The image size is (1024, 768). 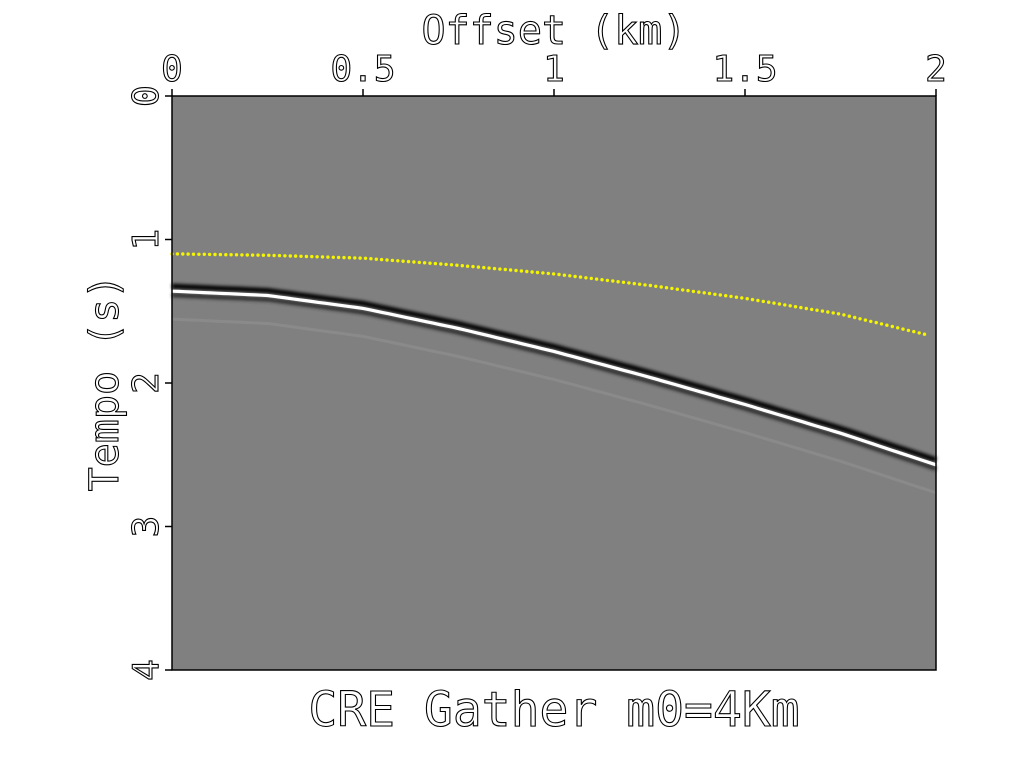 What do you see at coordinates (554, 72) in the screenshot?
I see `x-axis-ticks: 0 0.5 1 1.5 2` at bounding box center [554, 72].